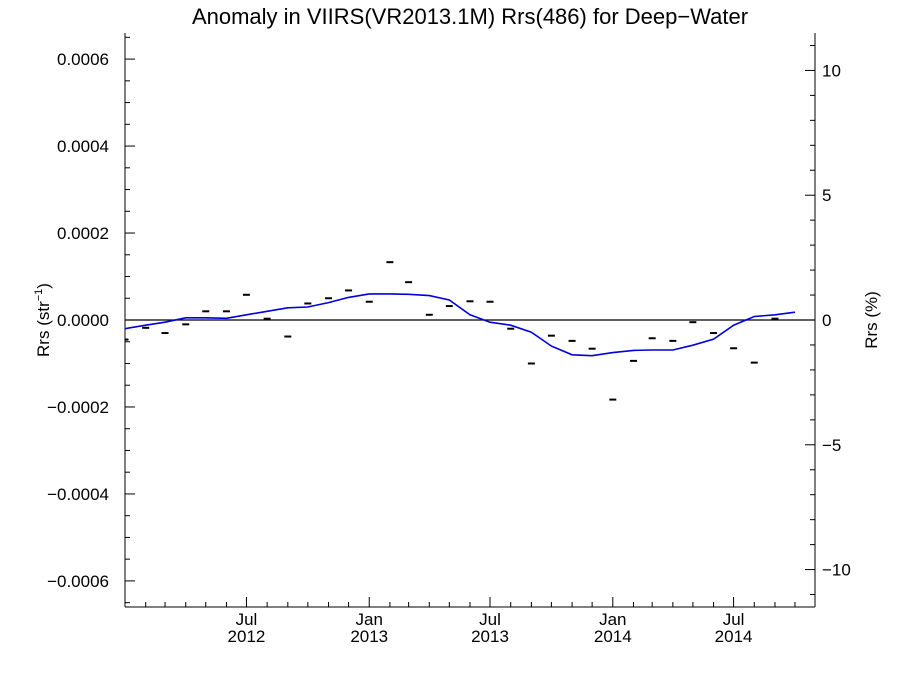  What do you see at coordinates (871, 320) in the screenshot?
I see `y-axis-label-right: Rrs (%)` at bounding box center [871, 320].